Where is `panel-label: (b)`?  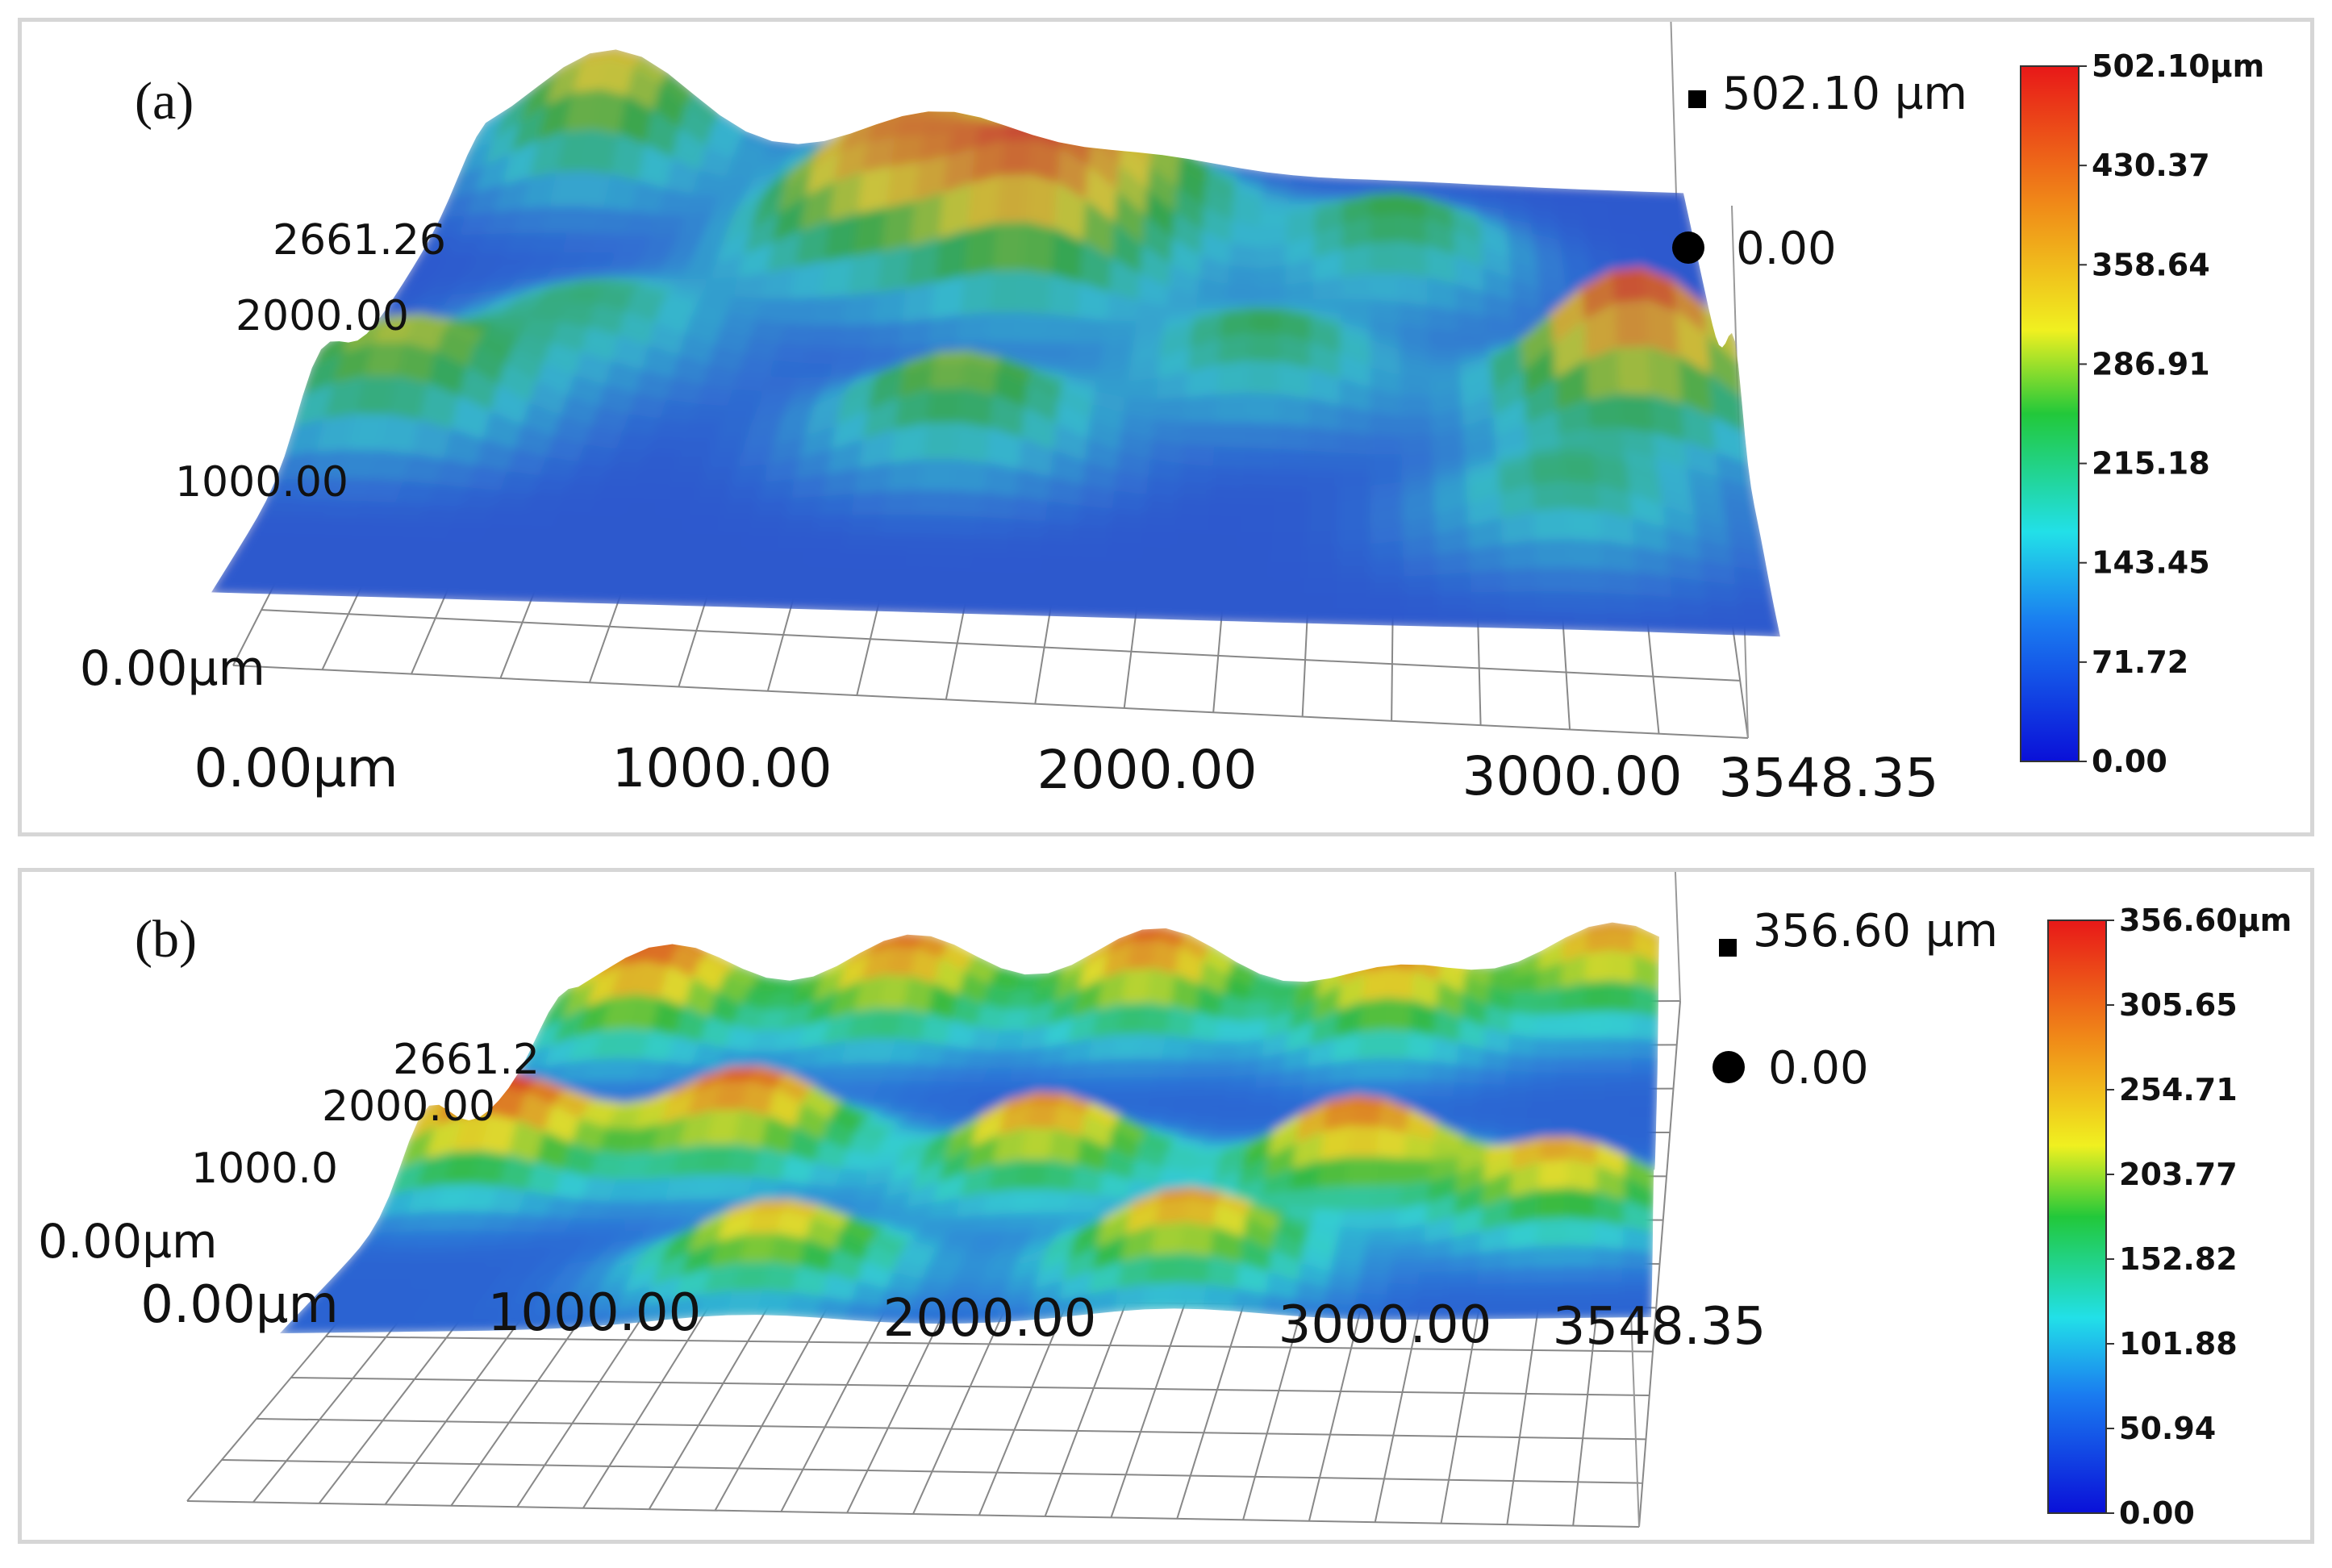
panel-label: (b) is located at coordinates (166, 940).